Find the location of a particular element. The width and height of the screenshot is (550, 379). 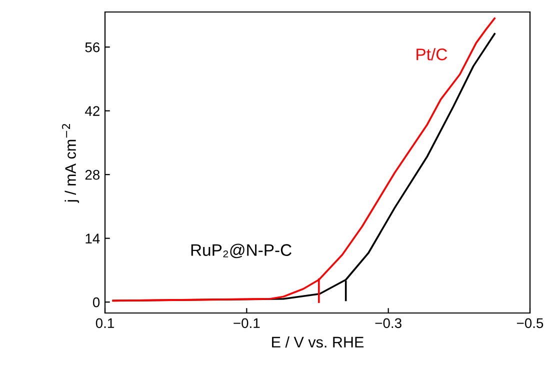

x-tick-label: −0.5 is located at coordinates (530, 323).